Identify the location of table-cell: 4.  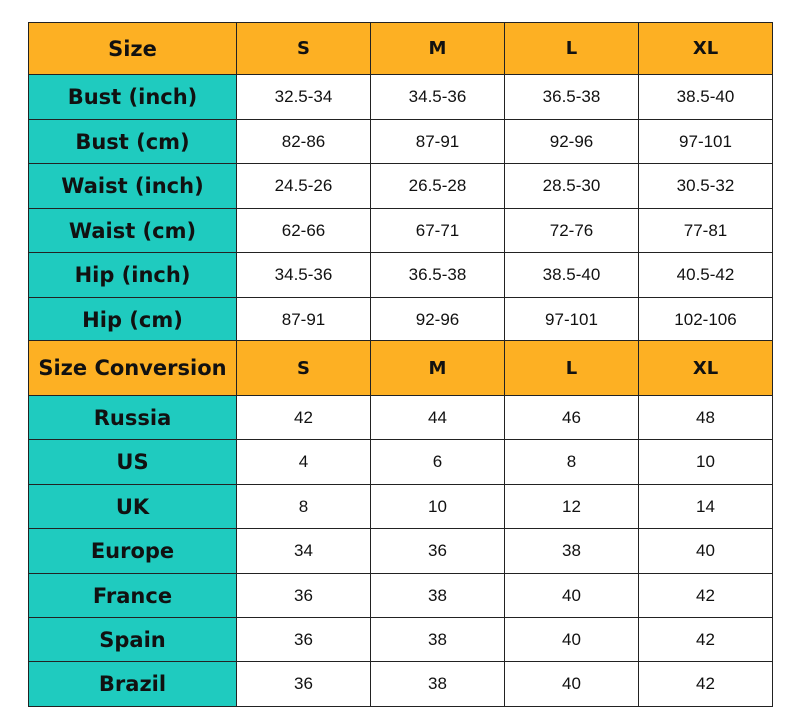
(303, 462).